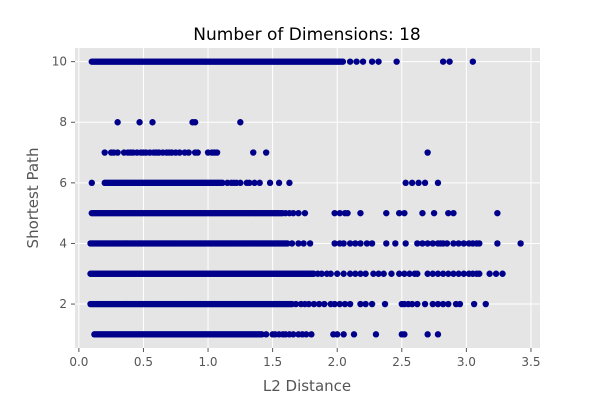  What do you see at coordinates (63, 243) in the screenshot?
I see `y-tick-label: 4` at bounding box center [63, 243].